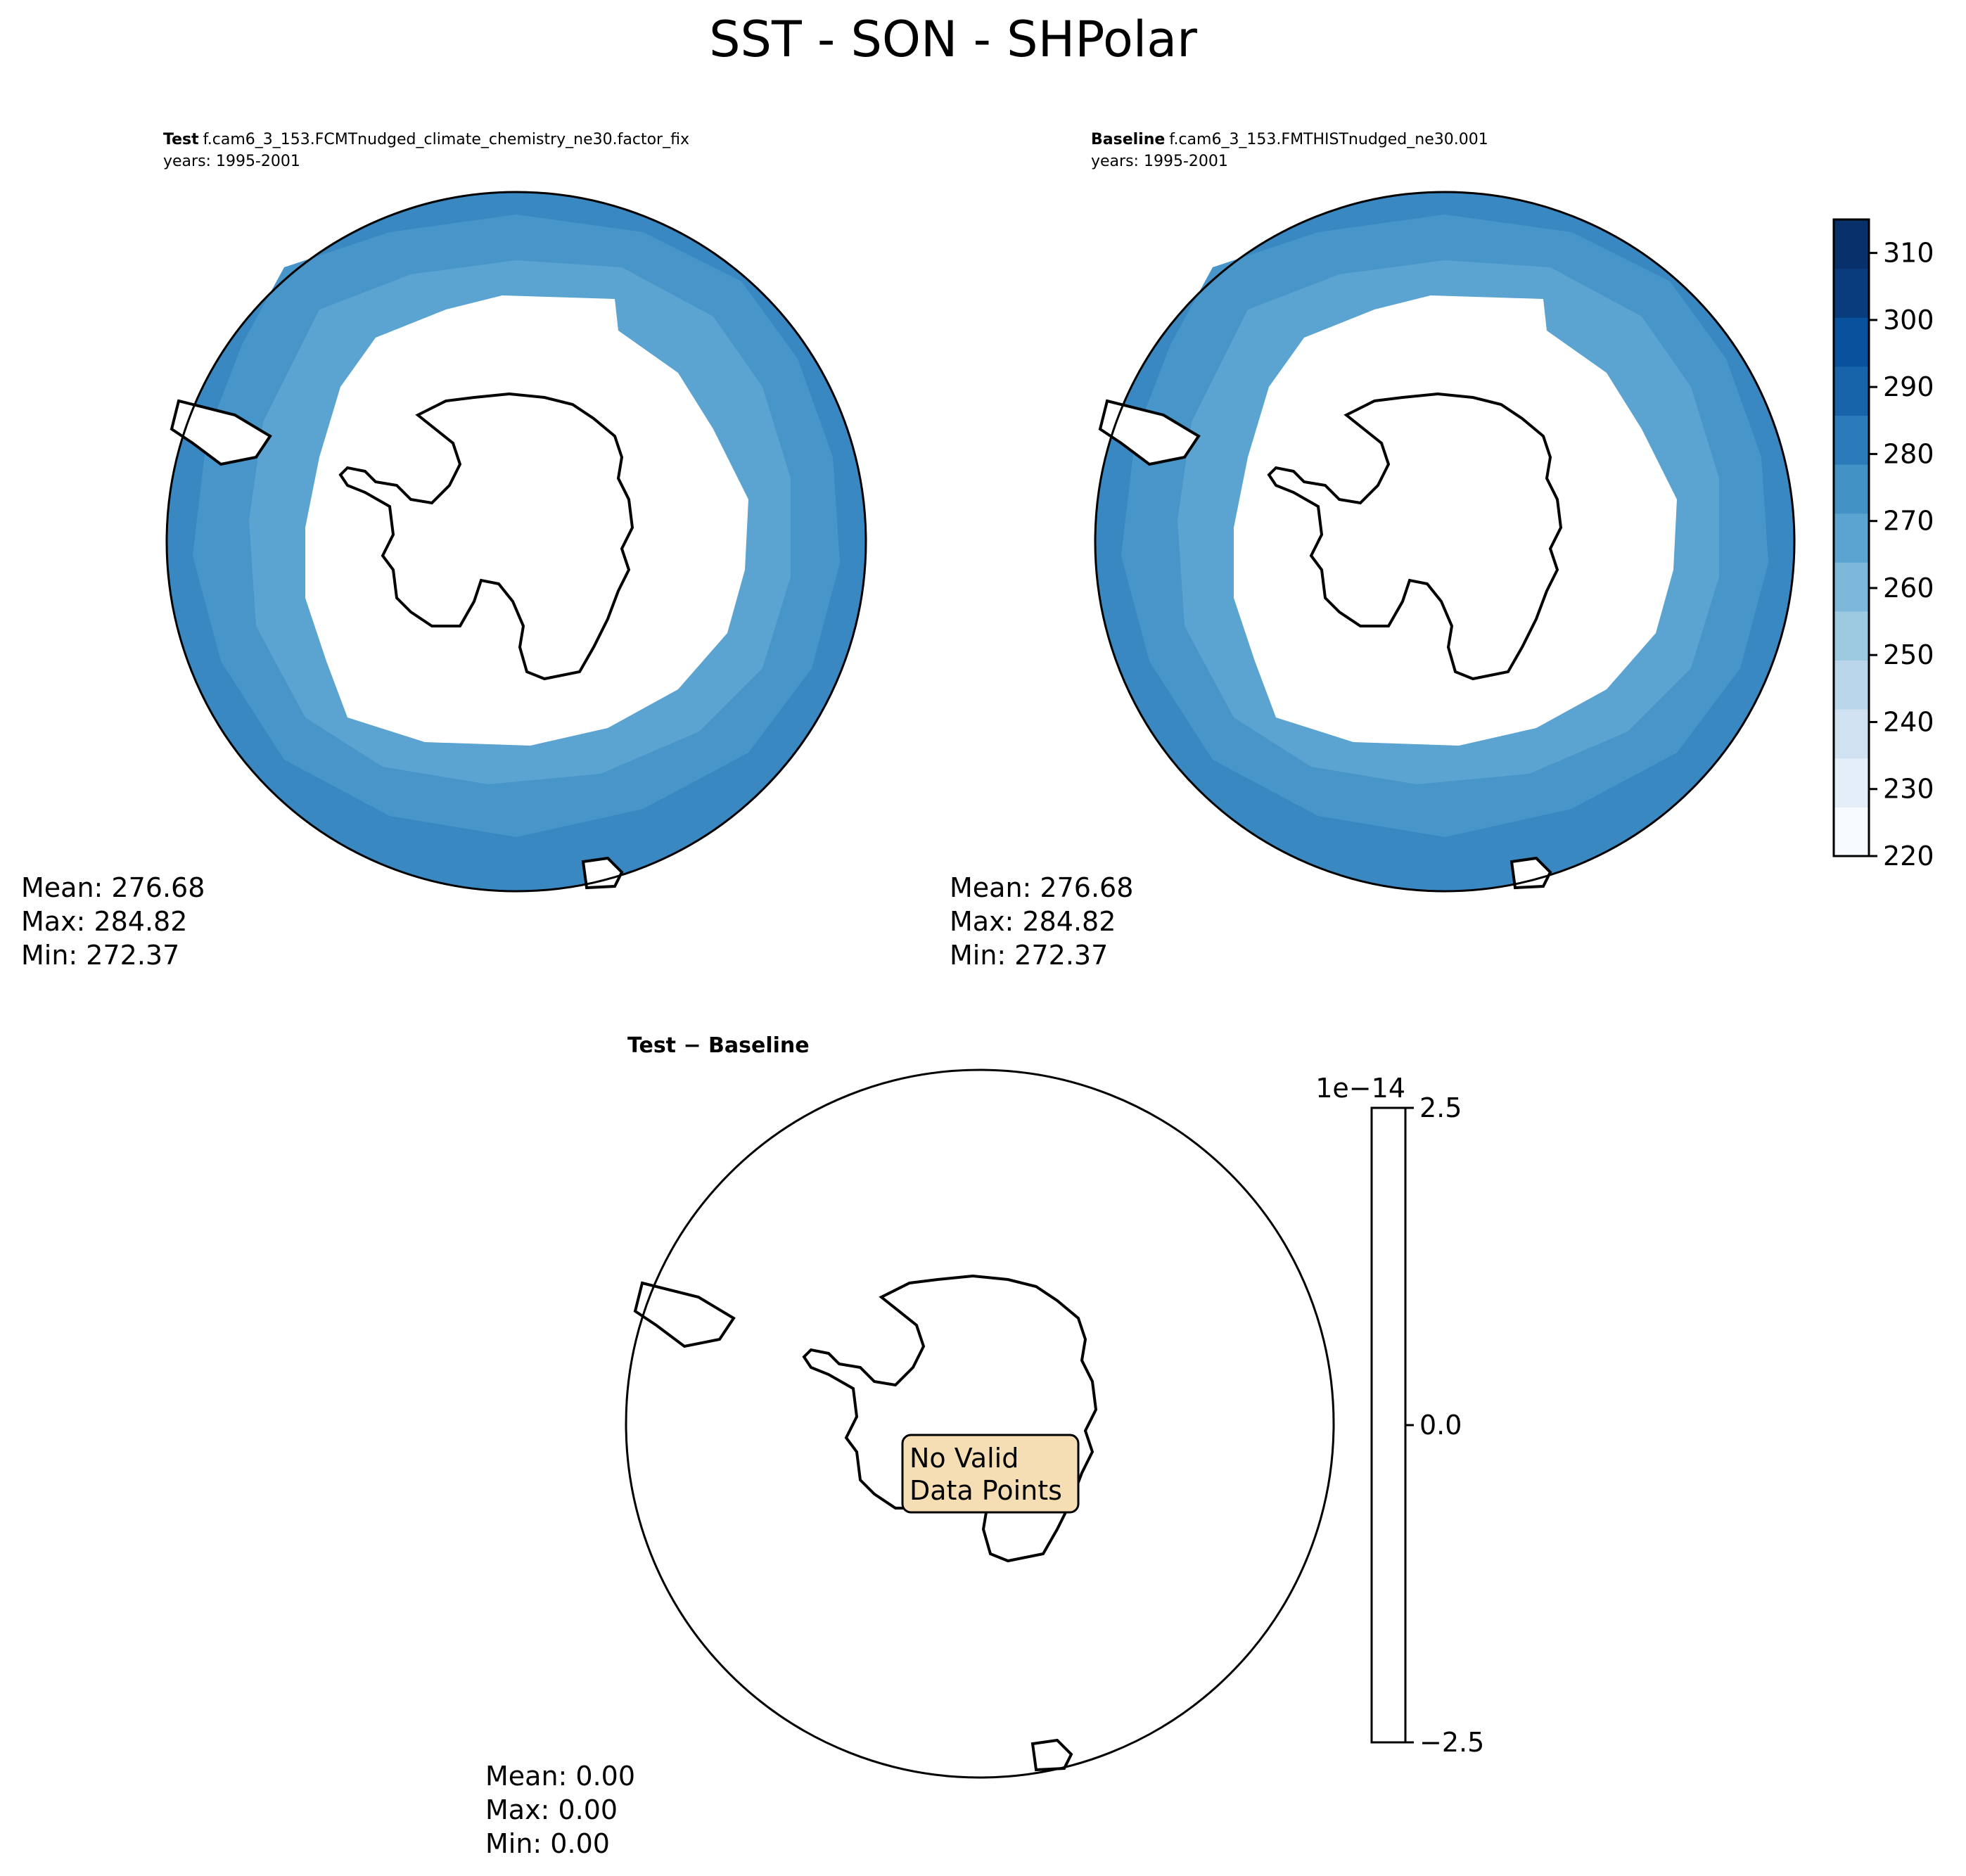  I want to click on main-colorbar-tick-label: 280, so click(1908, 453).